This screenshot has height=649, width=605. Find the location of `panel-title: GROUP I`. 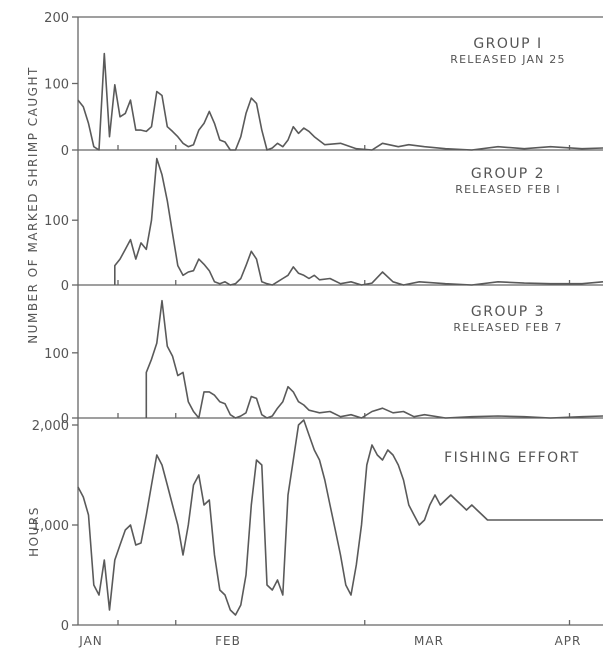

panel-title: GROUP I is located at coordinates (507, 44).